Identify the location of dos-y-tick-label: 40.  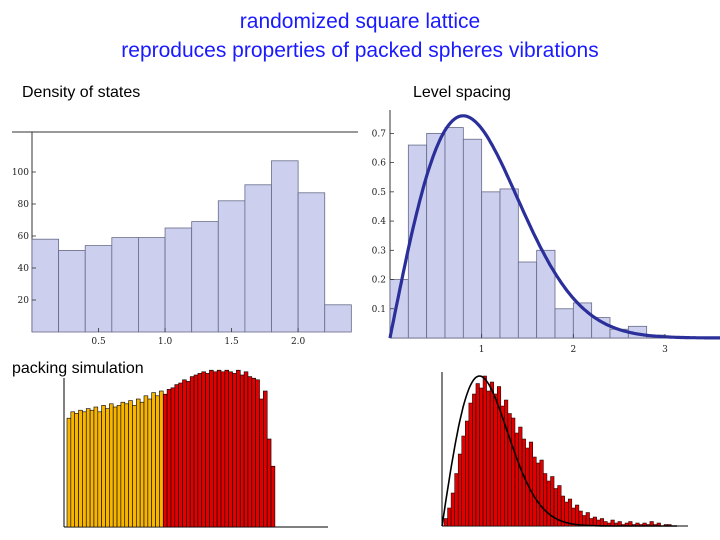
(24, 269).